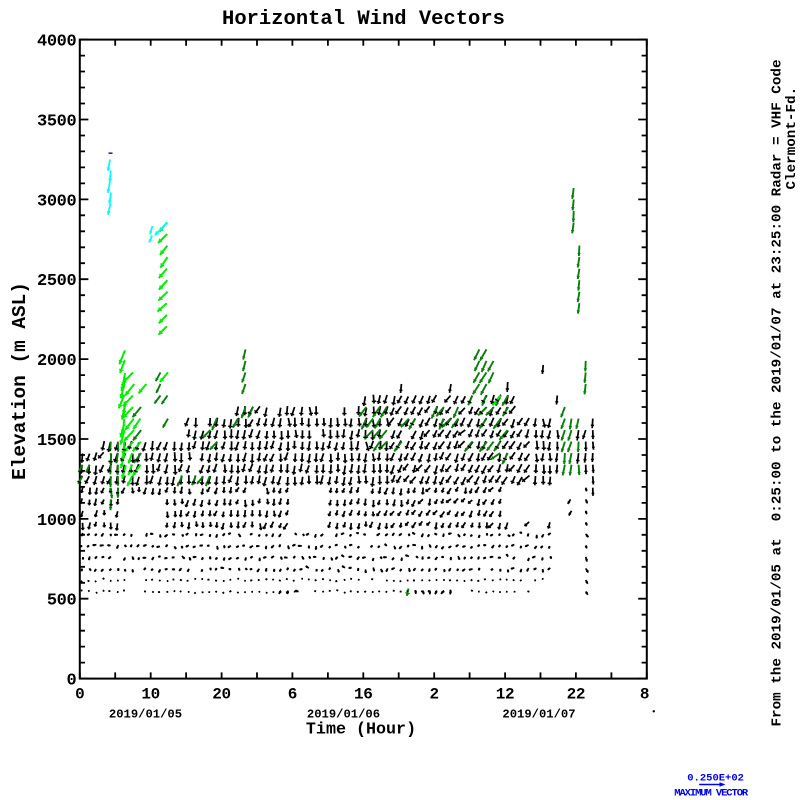 The width and height of the screenshot is (800, 800). Describe the element at coordinates (343, 715) in the screenshot. I see `svg-text: 2019/01/06` at that location.